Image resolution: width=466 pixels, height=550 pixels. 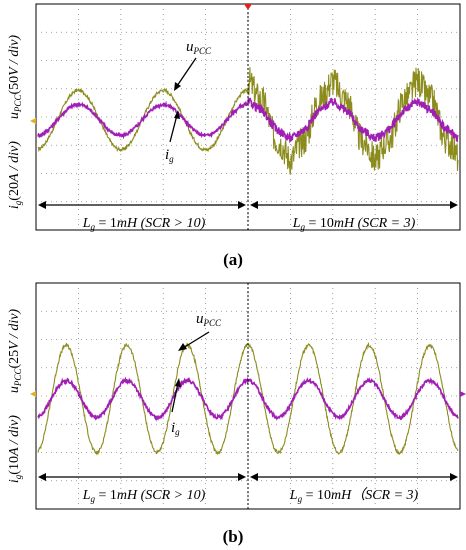 I want to click on region-r-var-b: L, so click(x=293, y=495).